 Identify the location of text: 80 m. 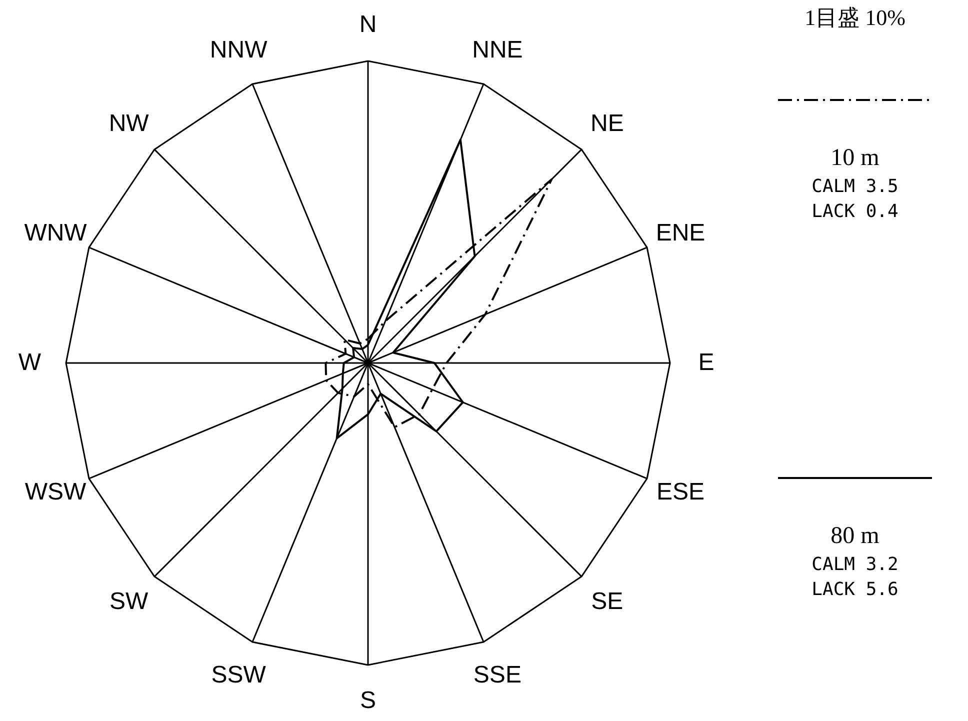
(855, 536).